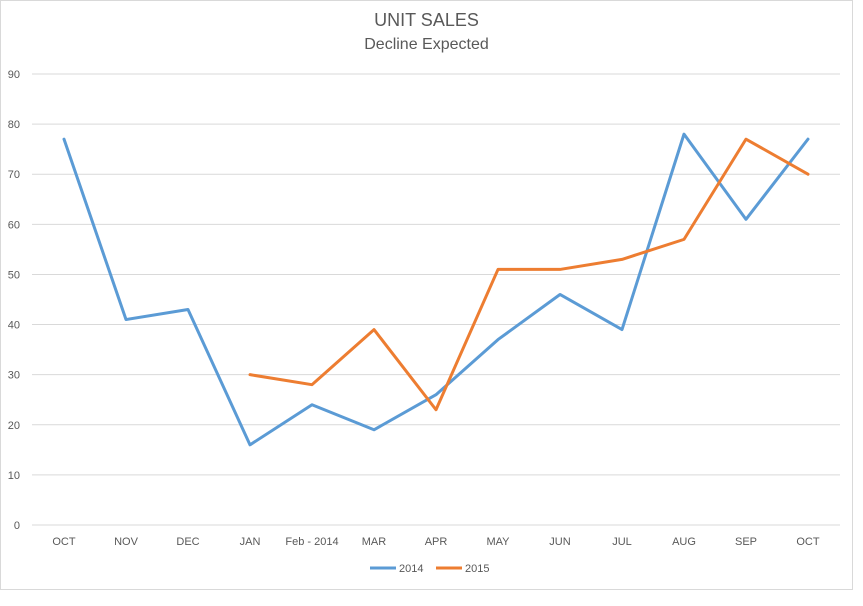 The width and height of the screenshot is (863, 606). What do you see at coordinates (14, 426) in the screenshot?
I see `y-tick-label: 20` at bounding box center [14, 426].